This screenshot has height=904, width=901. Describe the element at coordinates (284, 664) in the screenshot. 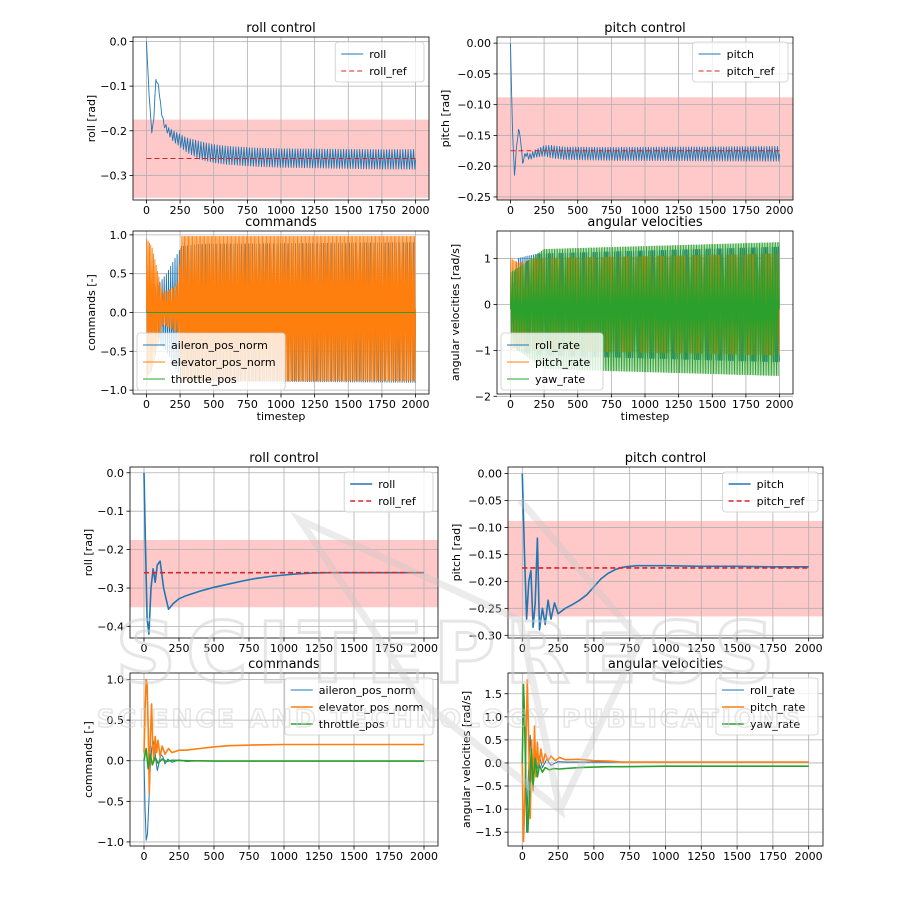

I see `chart-title: commands` at that location.